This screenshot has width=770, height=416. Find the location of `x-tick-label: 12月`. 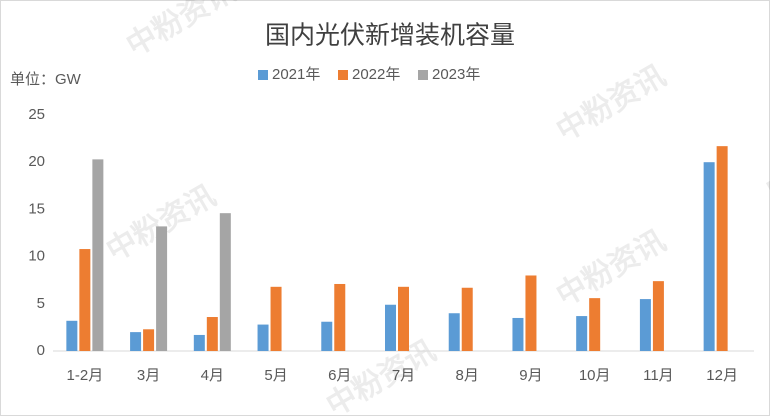

x-tick-label: 12月 is located at coordinates (722, 375).